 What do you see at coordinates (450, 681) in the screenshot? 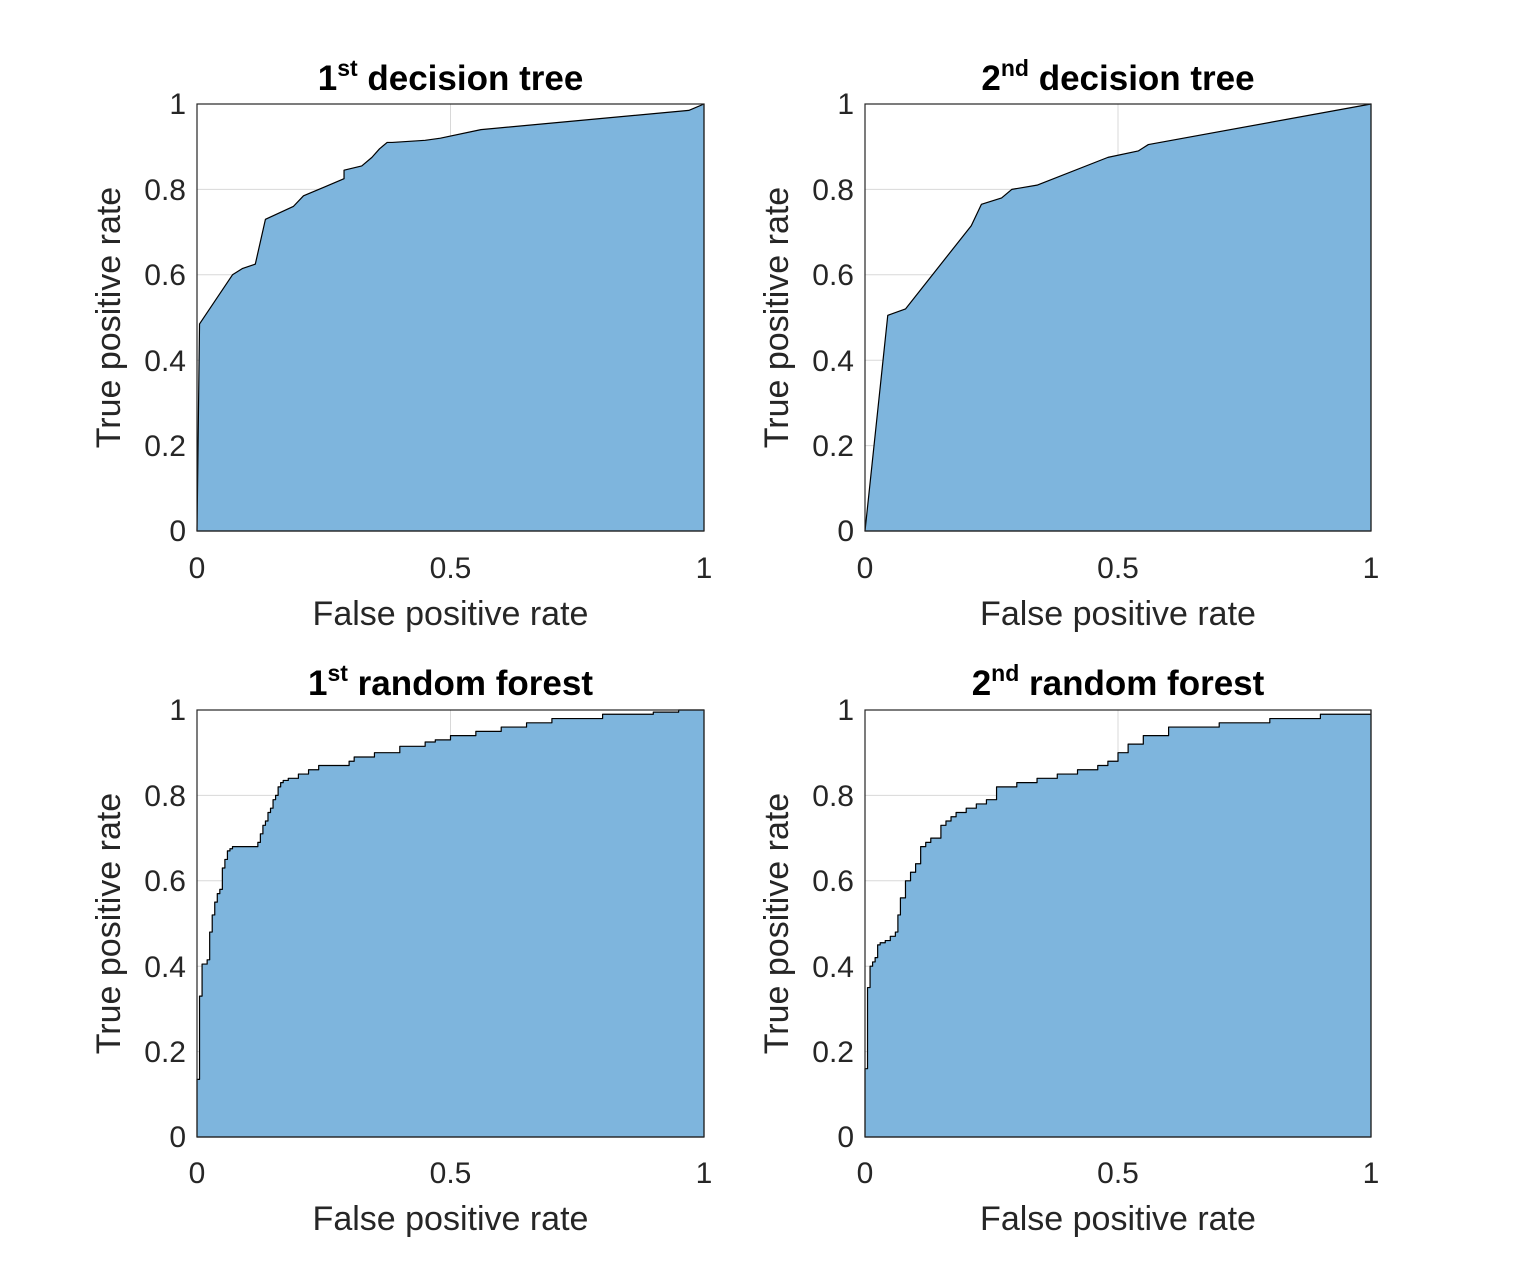
I see `chart-title: 1st random forest` at bounding box center [450, 681].